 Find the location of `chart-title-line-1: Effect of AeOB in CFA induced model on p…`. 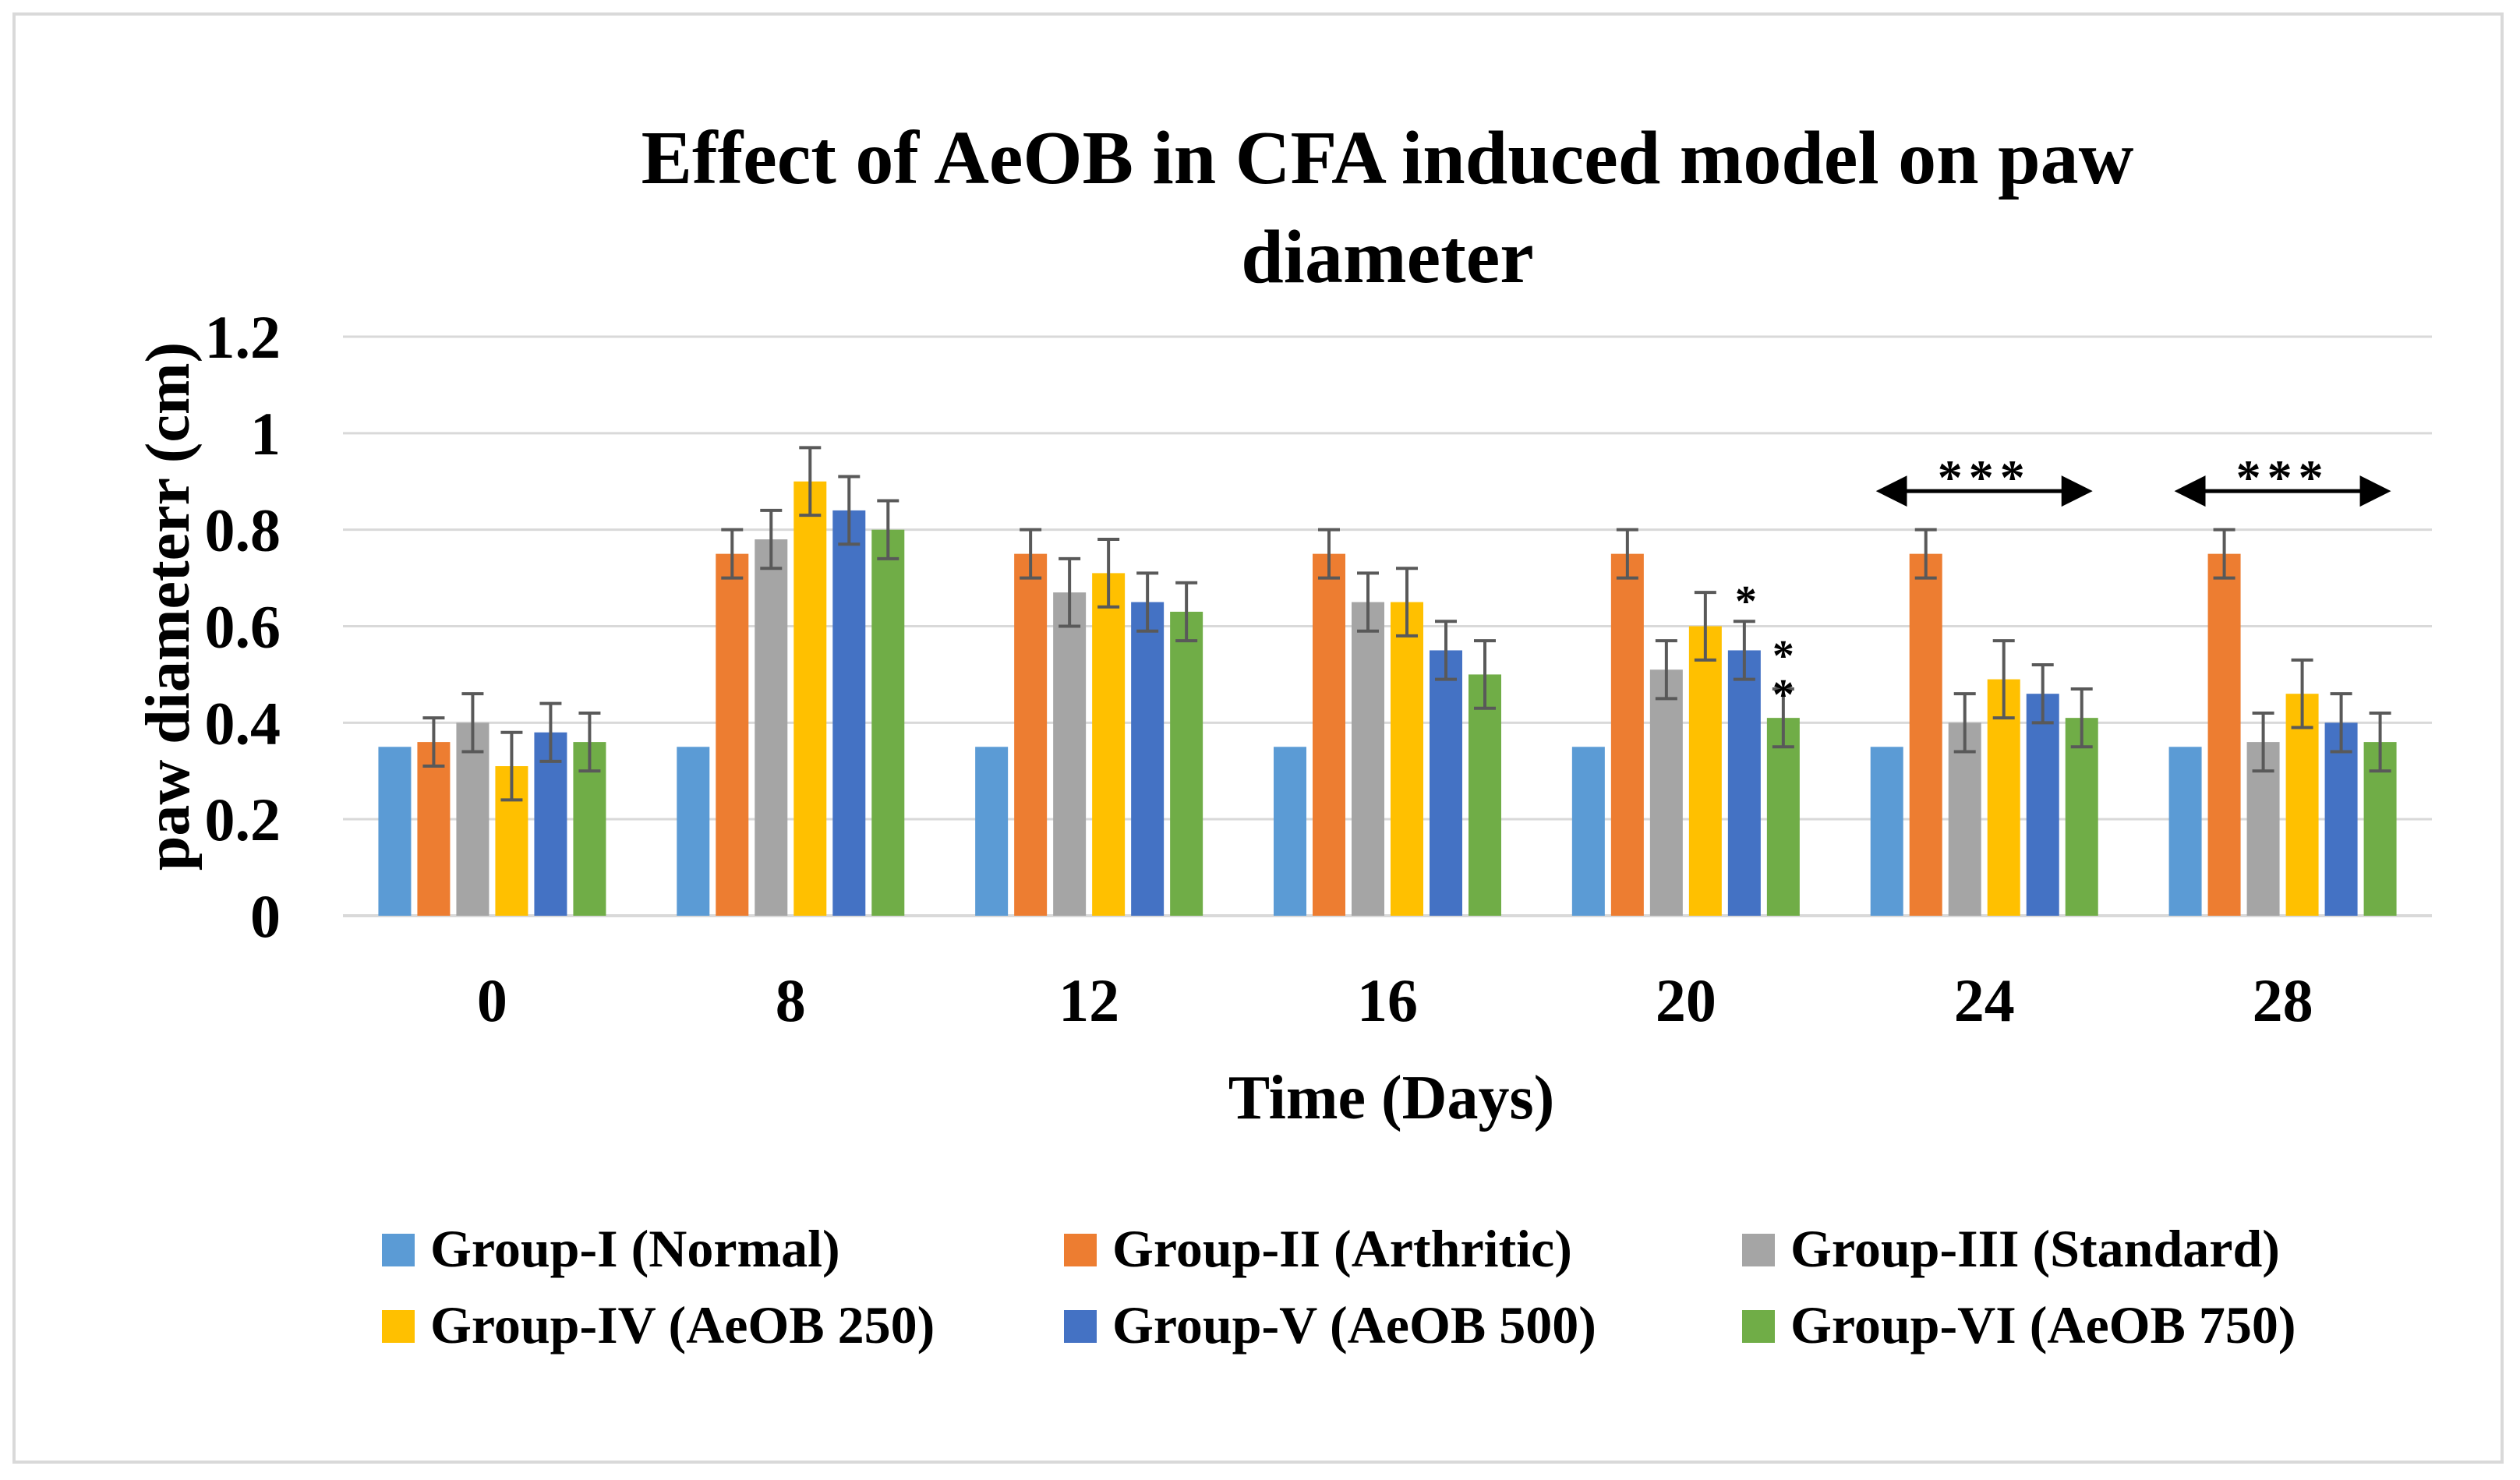

chart-title-line-1: Effect of AeOB in CFA induced model on p… is located at coordinates (1388, 158).